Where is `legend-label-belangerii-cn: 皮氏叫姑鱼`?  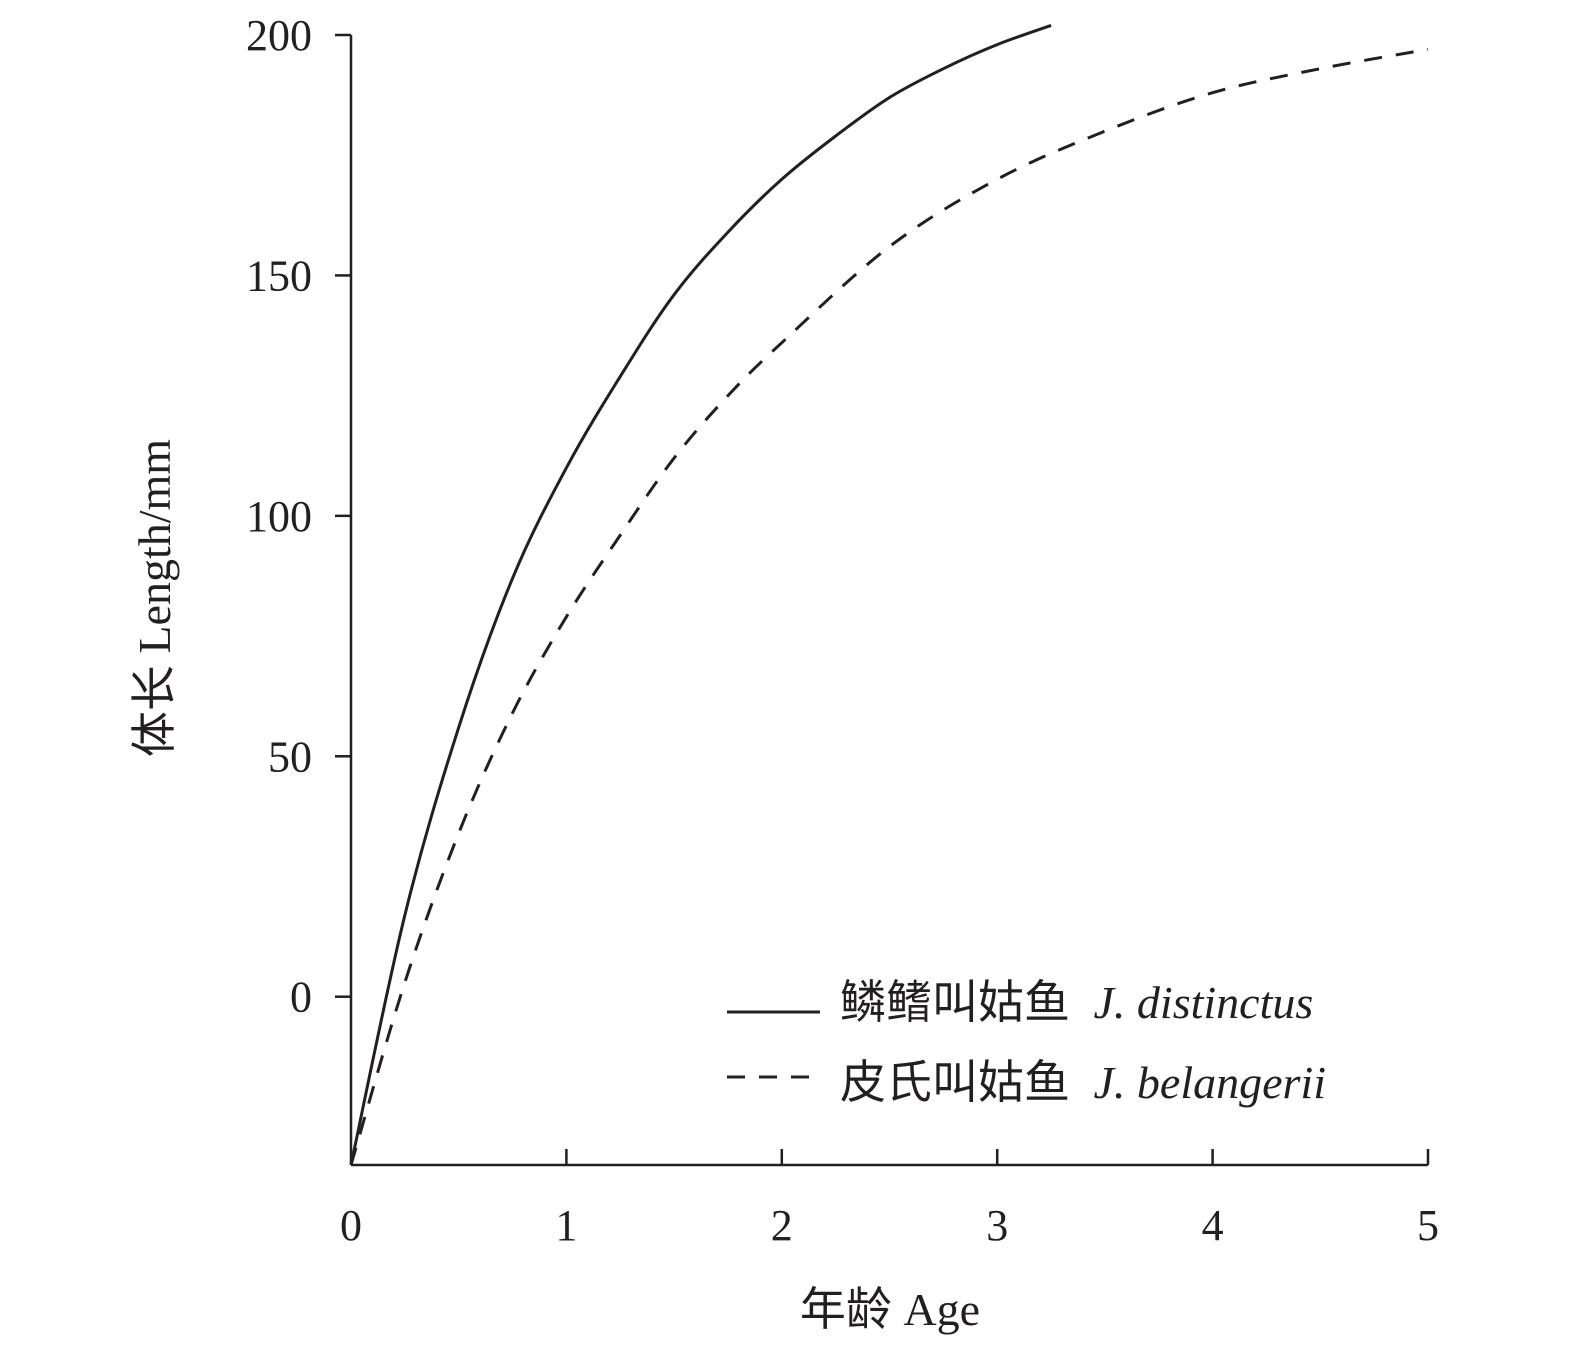
legend-label-belangerii-cn: 皮氏叫姑鱼 is located at coordinates (955, 1082).